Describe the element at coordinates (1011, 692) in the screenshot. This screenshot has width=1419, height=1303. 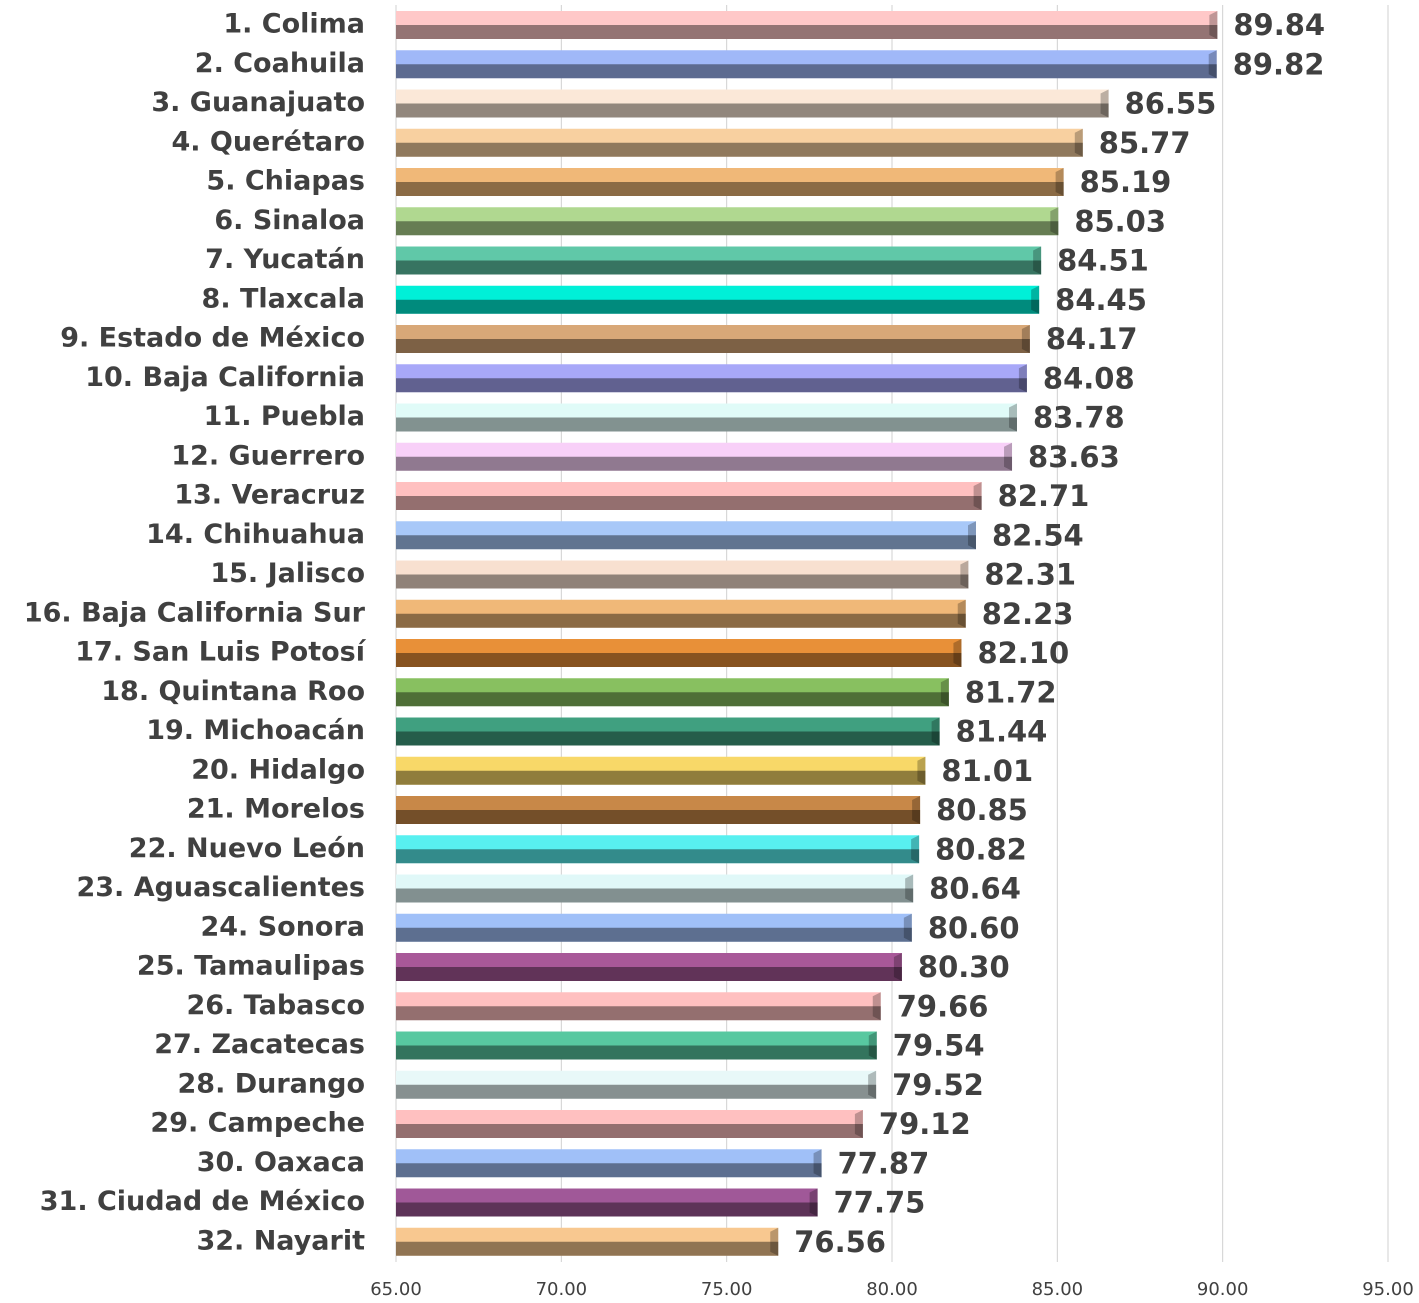
I see `value-label: 81.72` at that location.